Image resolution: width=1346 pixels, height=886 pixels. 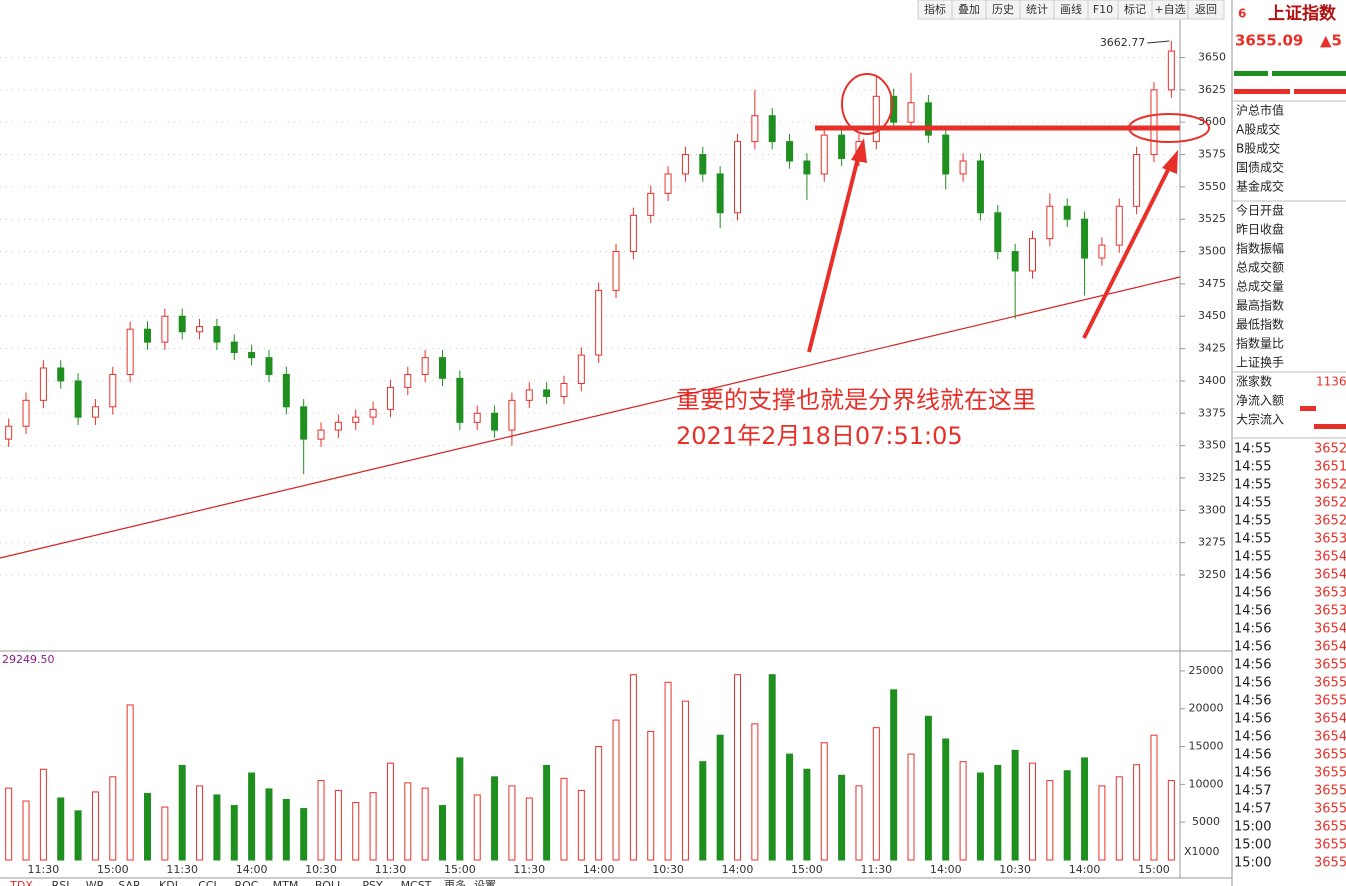 I want to click on indicator-tab: SAR, so click(x=129, y=882).